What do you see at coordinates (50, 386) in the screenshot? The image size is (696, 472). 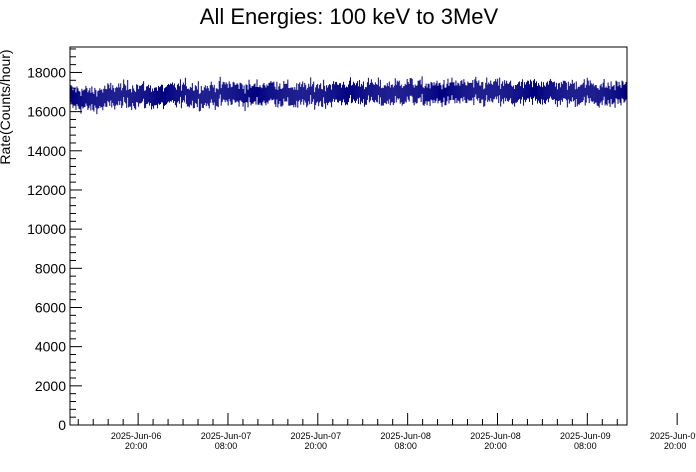 I see `y-tick-label: 2000` at bounding box center [50, 386].